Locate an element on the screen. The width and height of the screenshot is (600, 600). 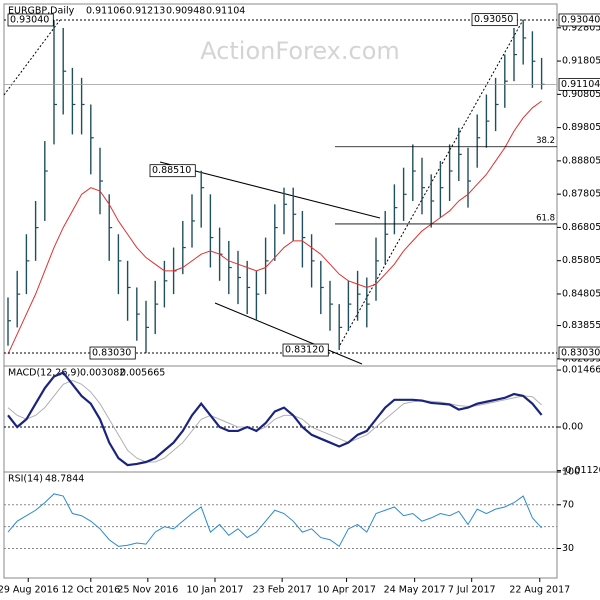
y-tick-label: 0.90805 is located at coordinates (581, 94).